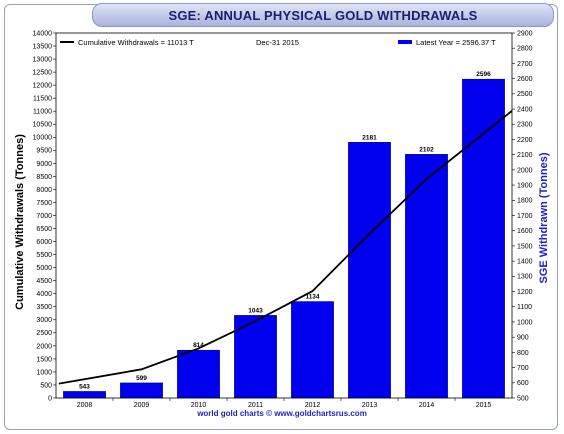 This screenshot has height=434, width=564. What do you see at coordinates (198, 374) in the screenshot?
I see `bar-2010` at bounding box center [198, 374].